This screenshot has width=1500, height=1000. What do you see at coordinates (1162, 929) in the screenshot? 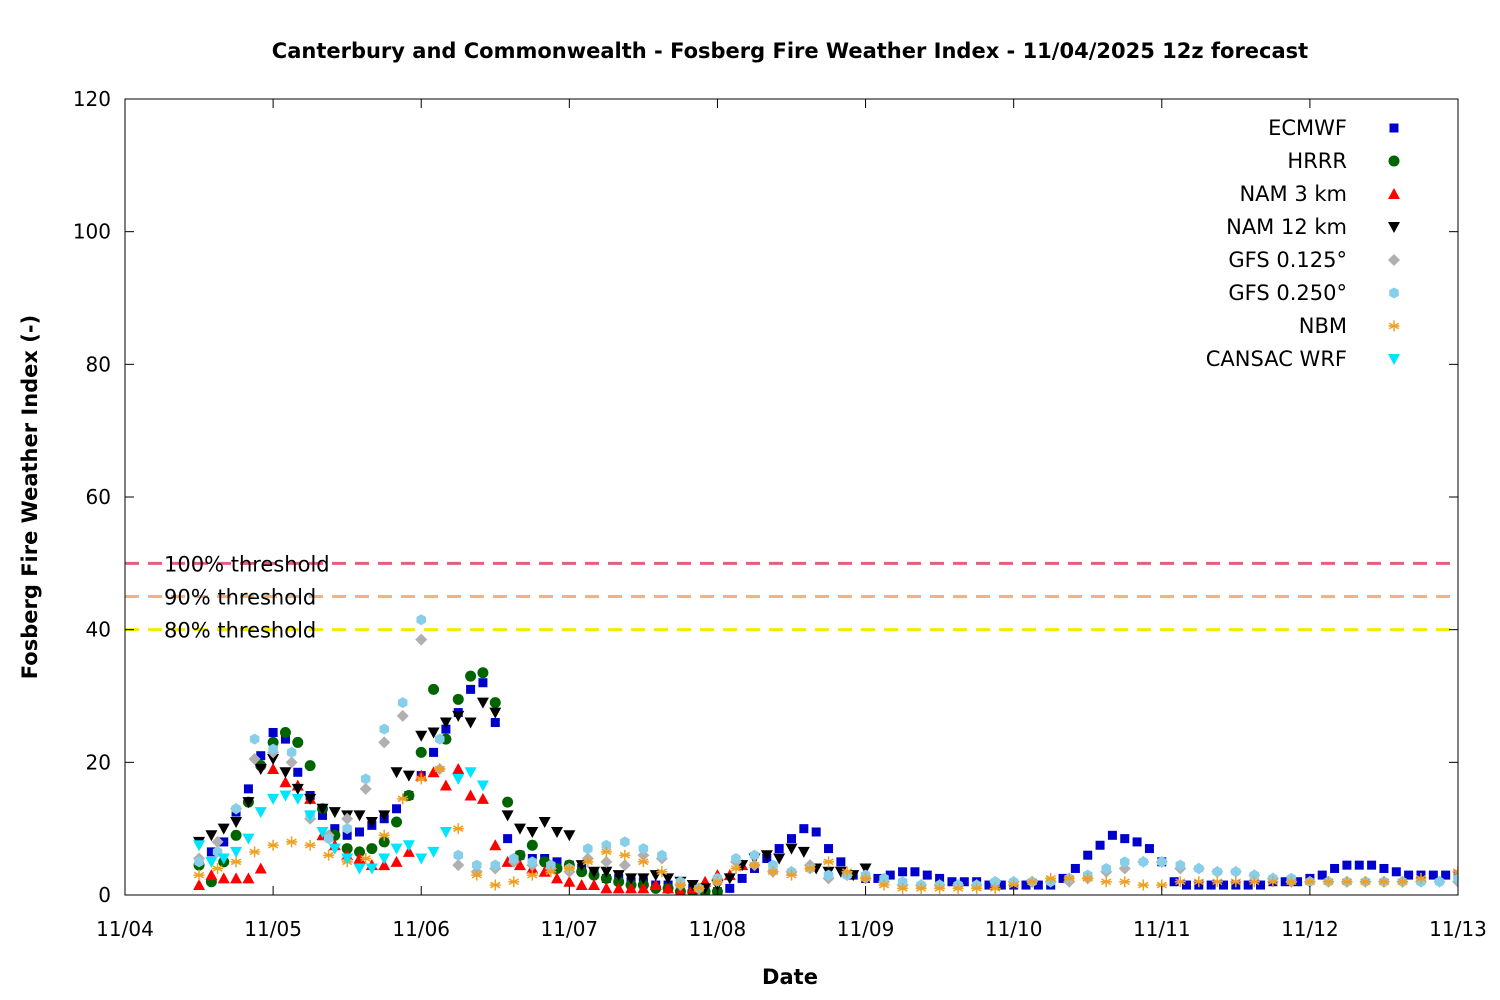
I see `x-tick-label: 11/11` at bounding box center [1162, 929].